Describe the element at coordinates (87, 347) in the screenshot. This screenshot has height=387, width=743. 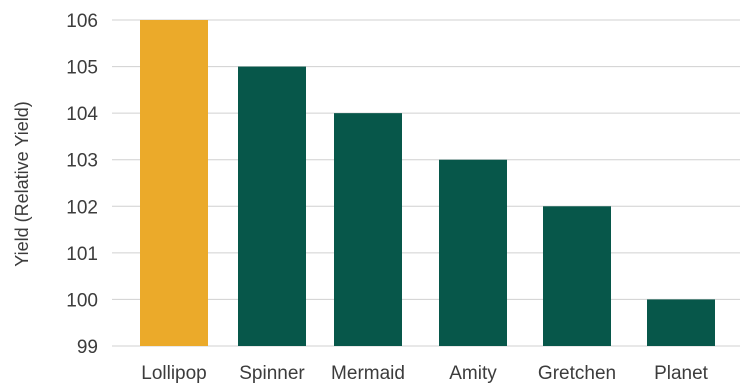
I see `y-tick-label: 99` at that location.